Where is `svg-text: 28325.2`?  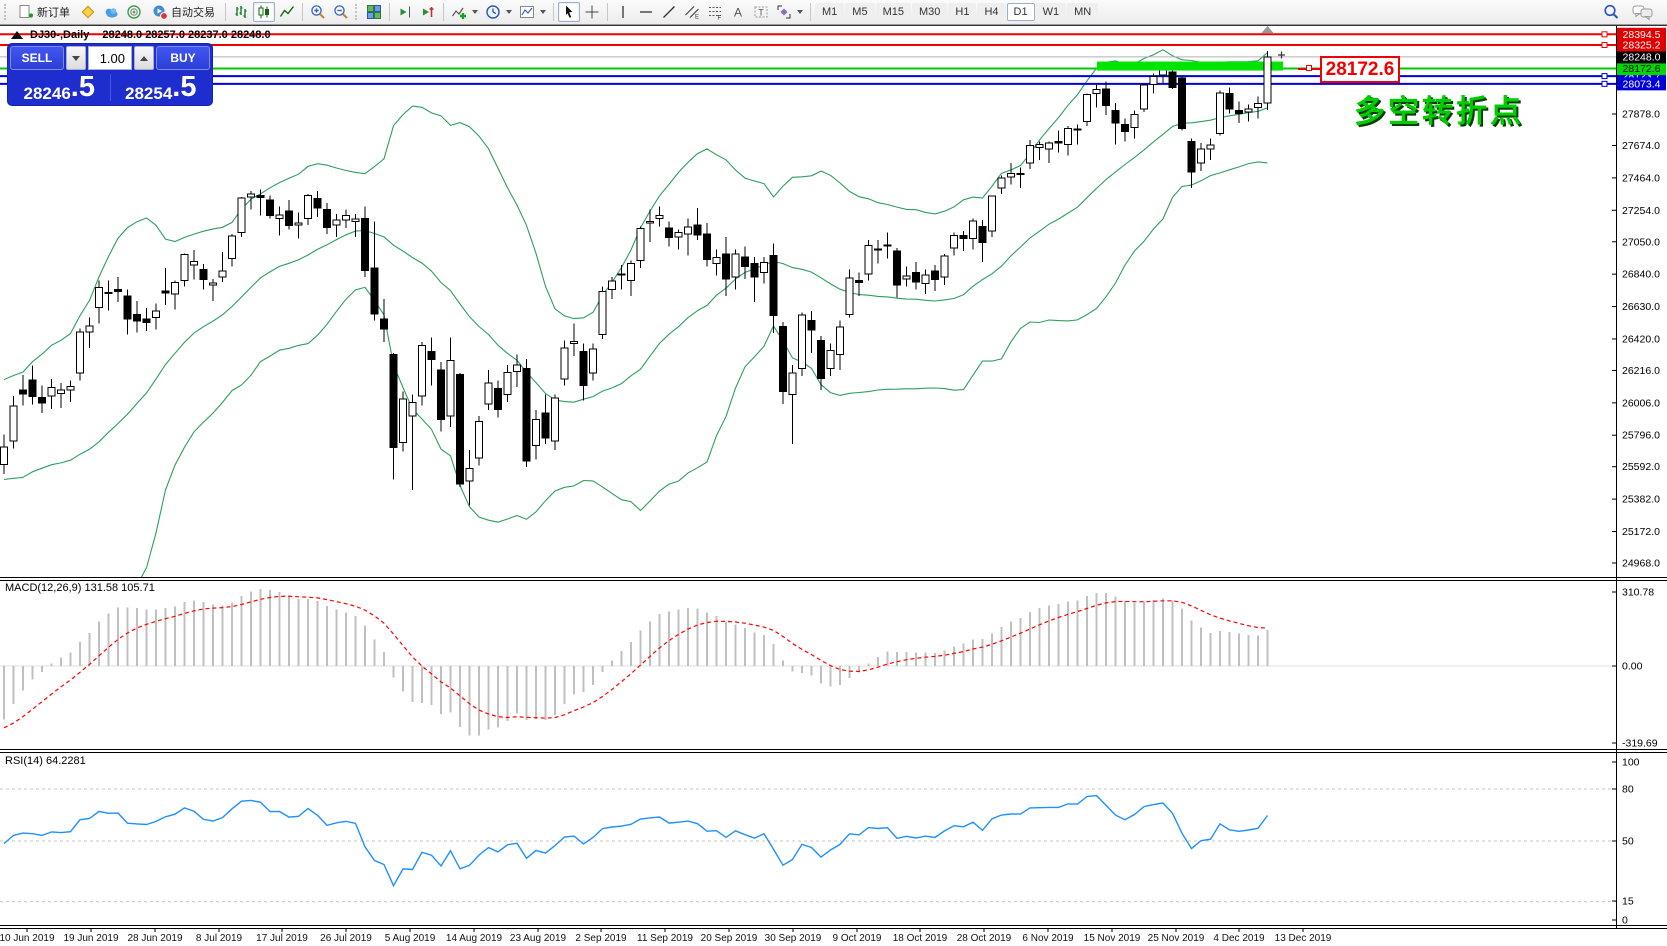 svg-text: 28325.2 is located at coordinates (1642, 45).